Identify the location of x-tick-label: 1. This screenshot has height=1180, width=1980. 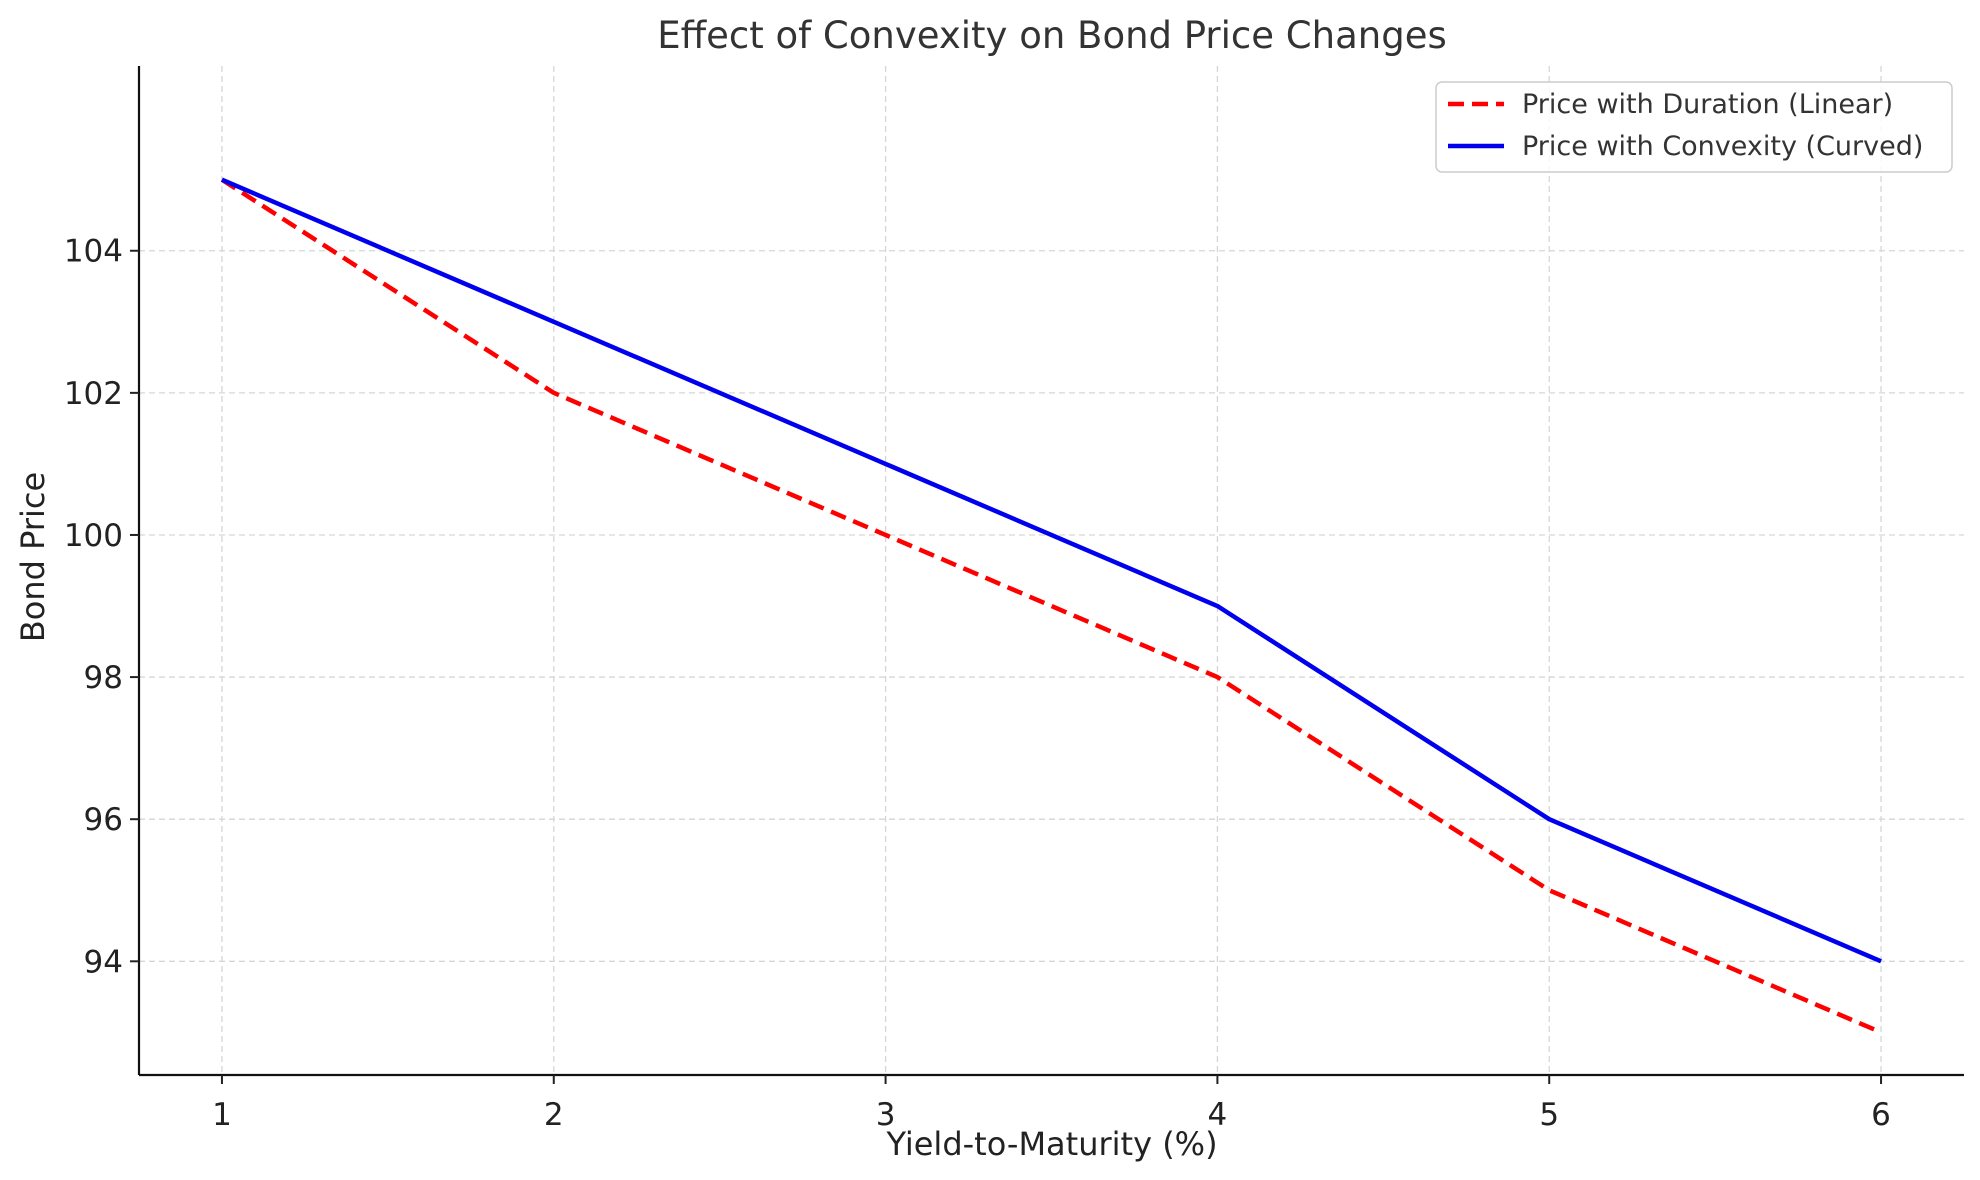
(222, 1115).